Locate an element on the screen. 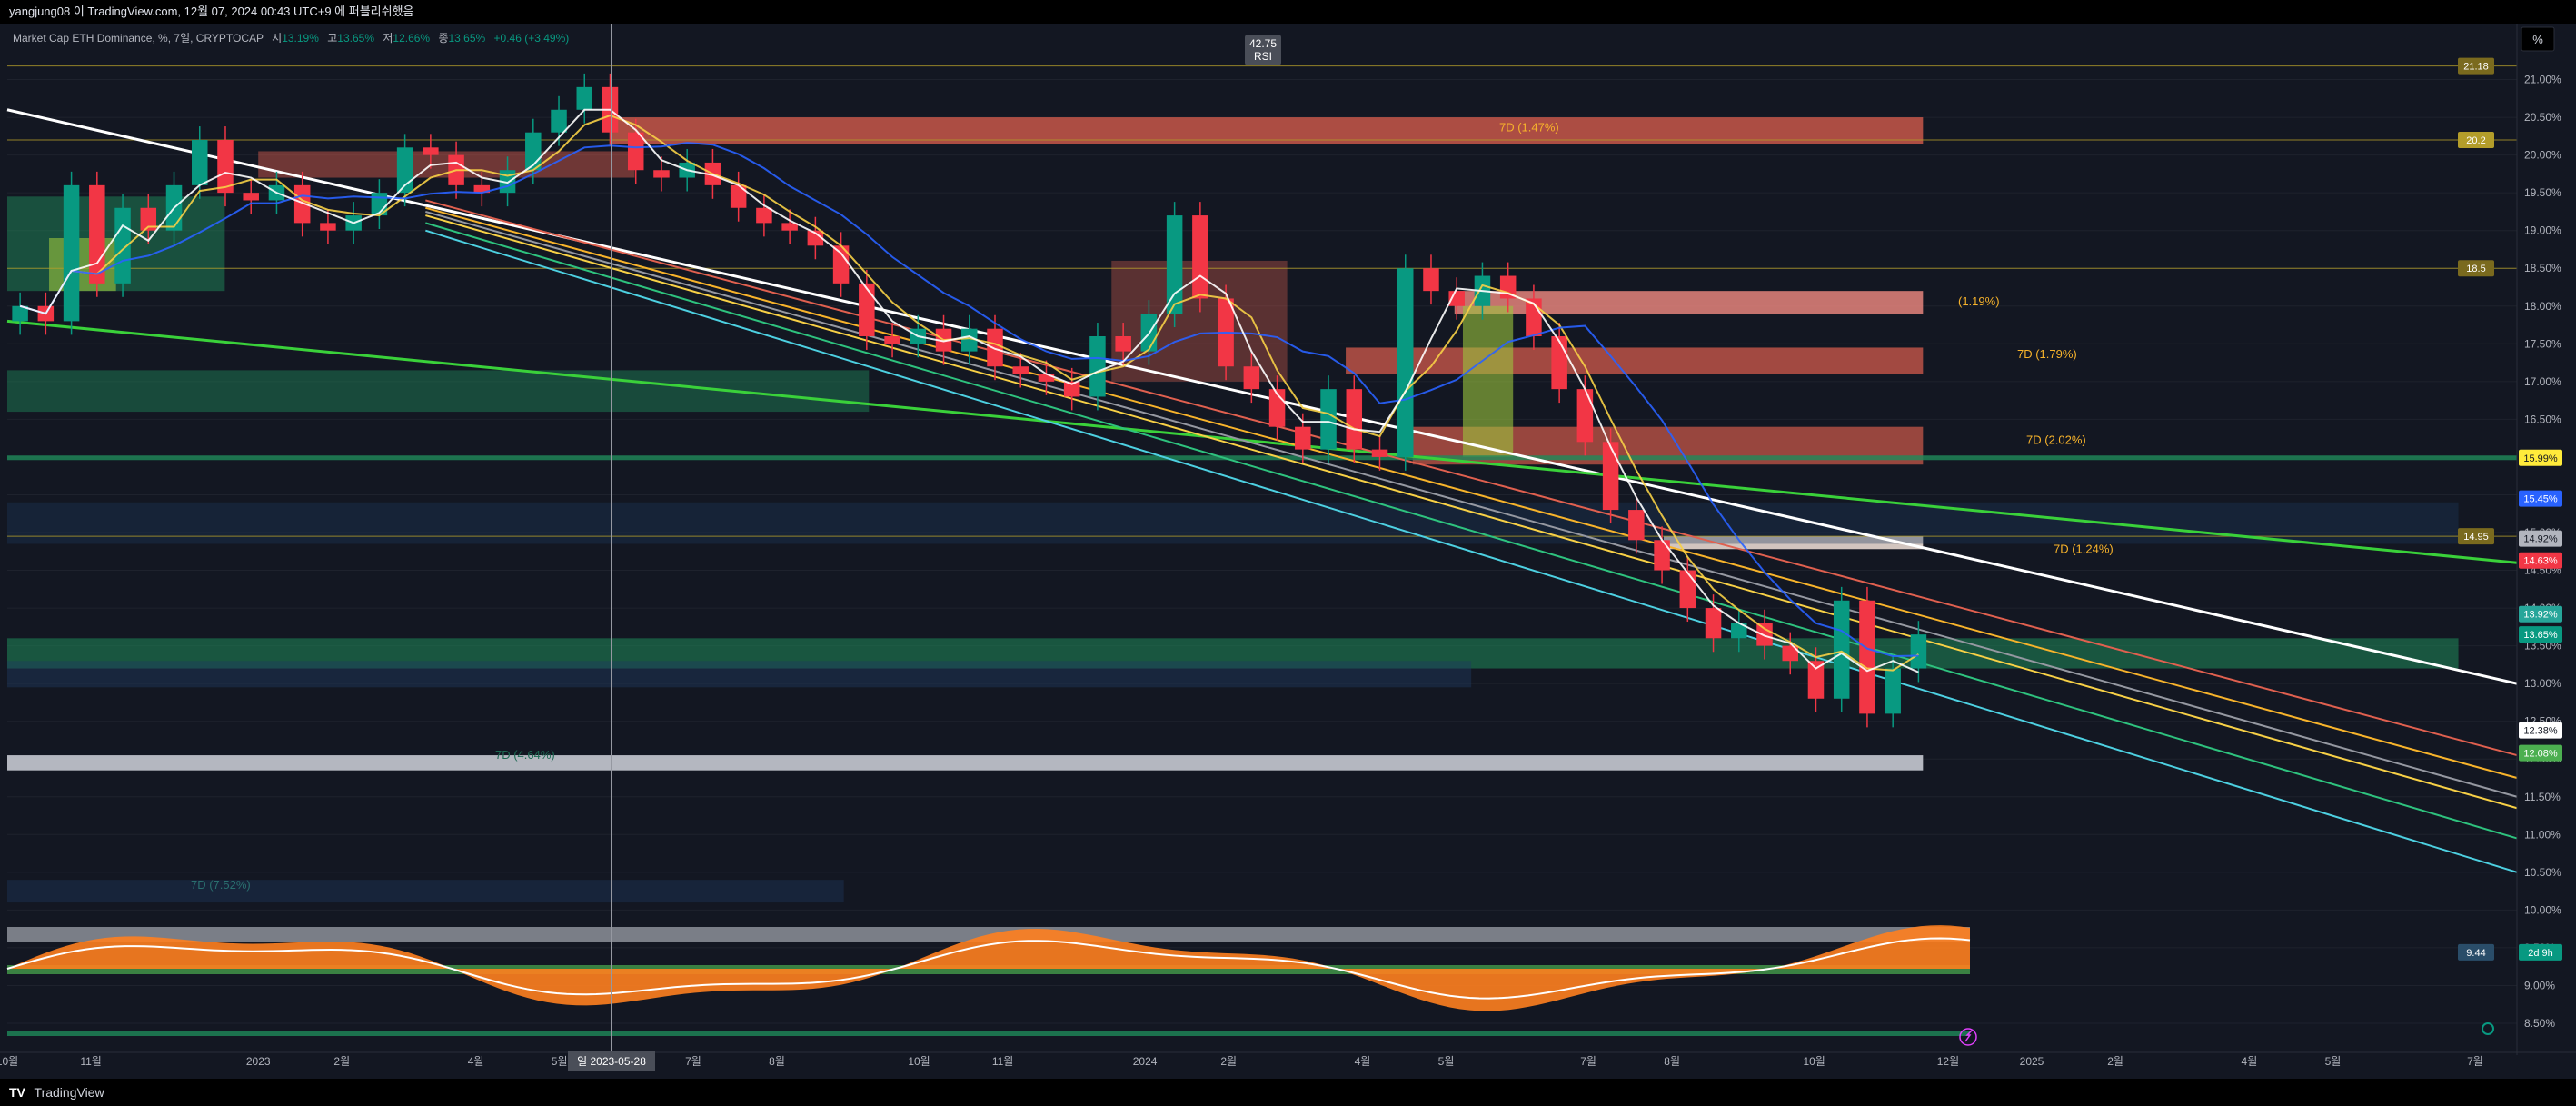  time-tick-label: 2023 is located at coordinates (259, 1061).